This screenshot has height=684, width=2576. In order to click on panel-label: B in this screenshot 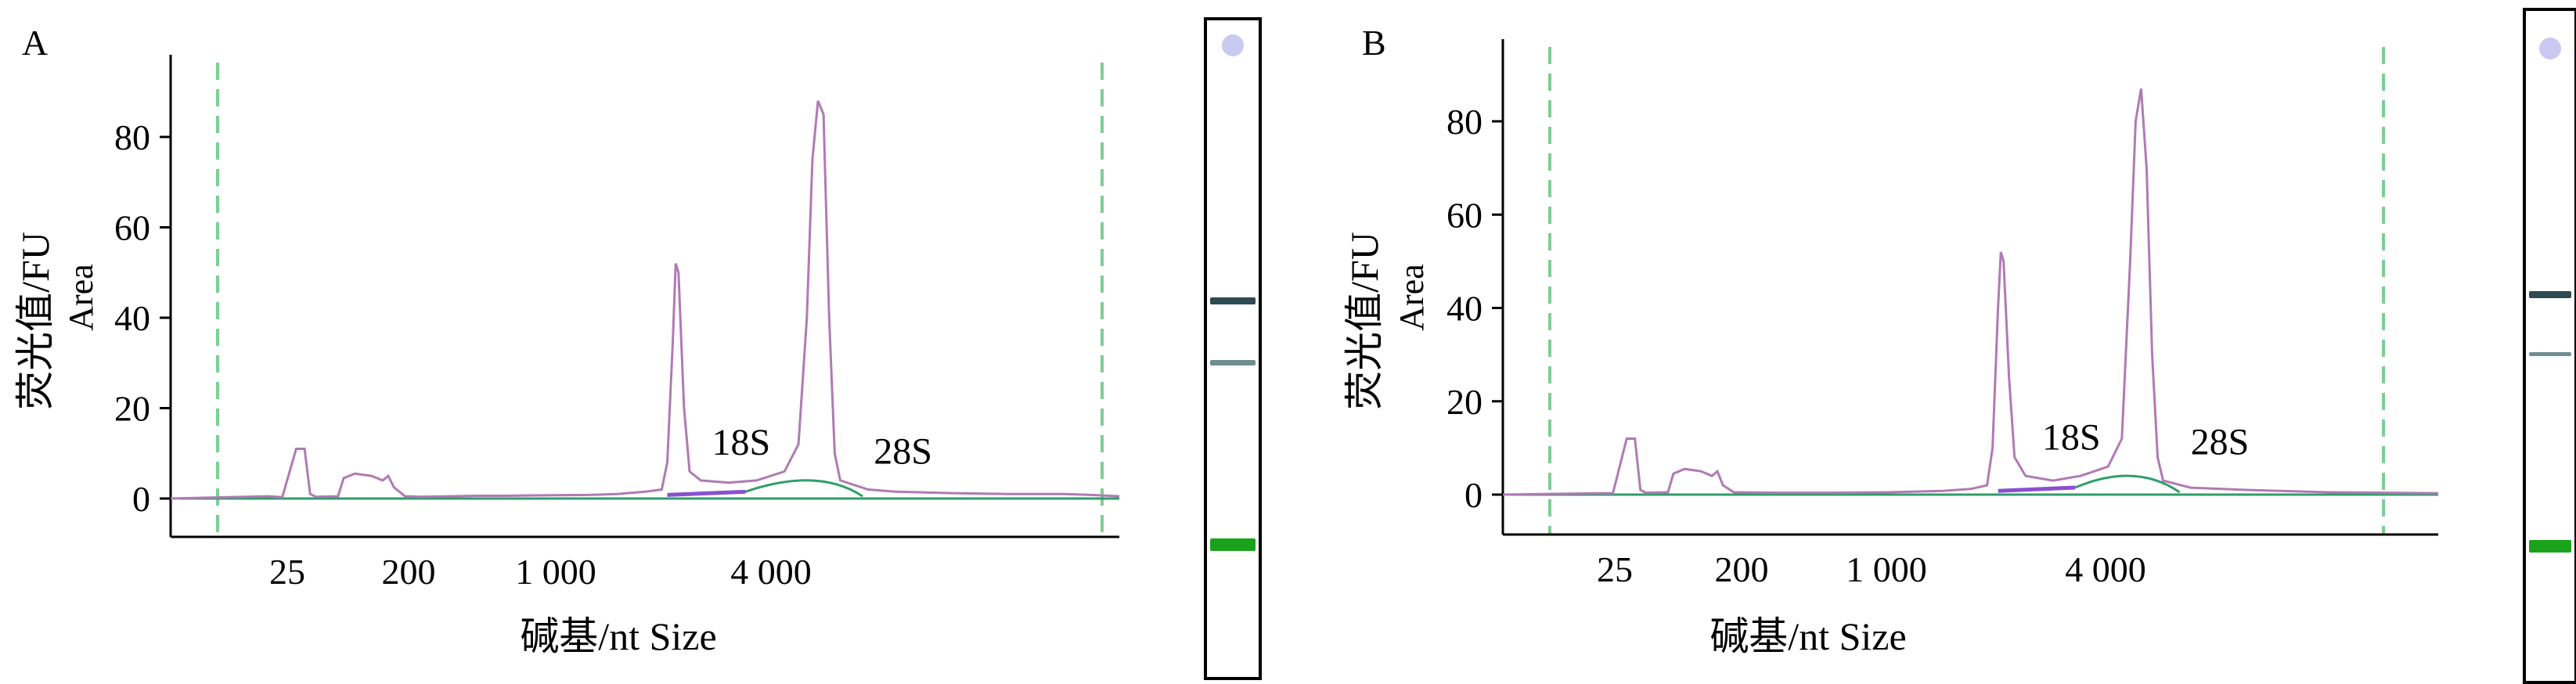, I will do `click(1374, 43)`.